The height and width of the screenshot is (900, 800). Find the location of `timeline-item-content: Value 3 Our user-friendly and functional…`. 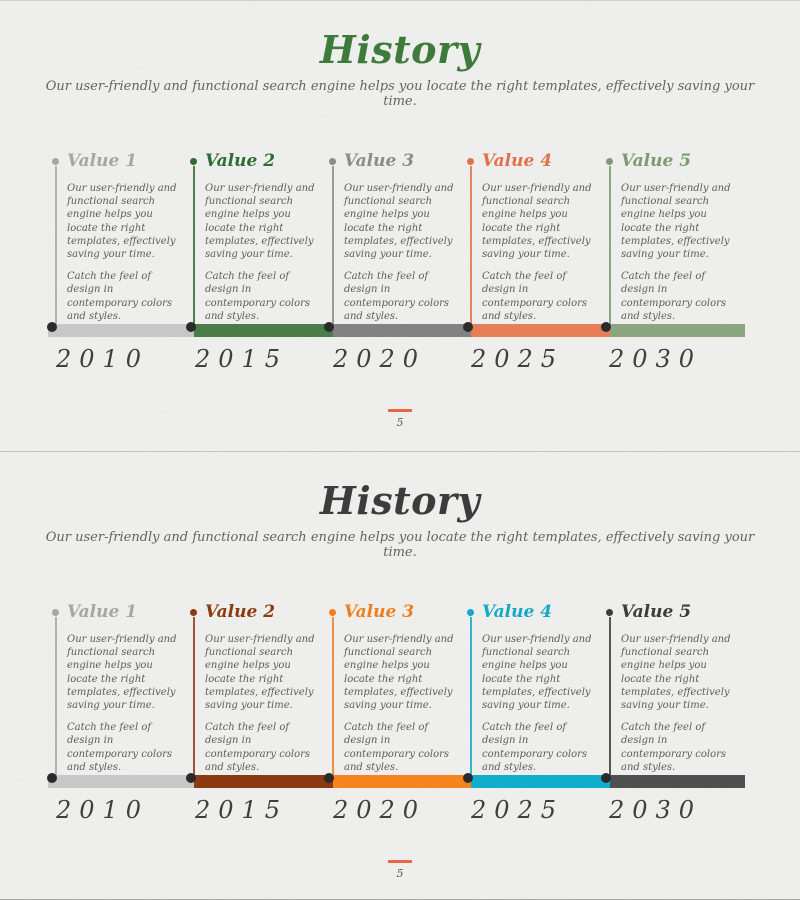

timeline-item-content: Value 3 Our user-friendly and functional… is located at coordinates (400, 688).